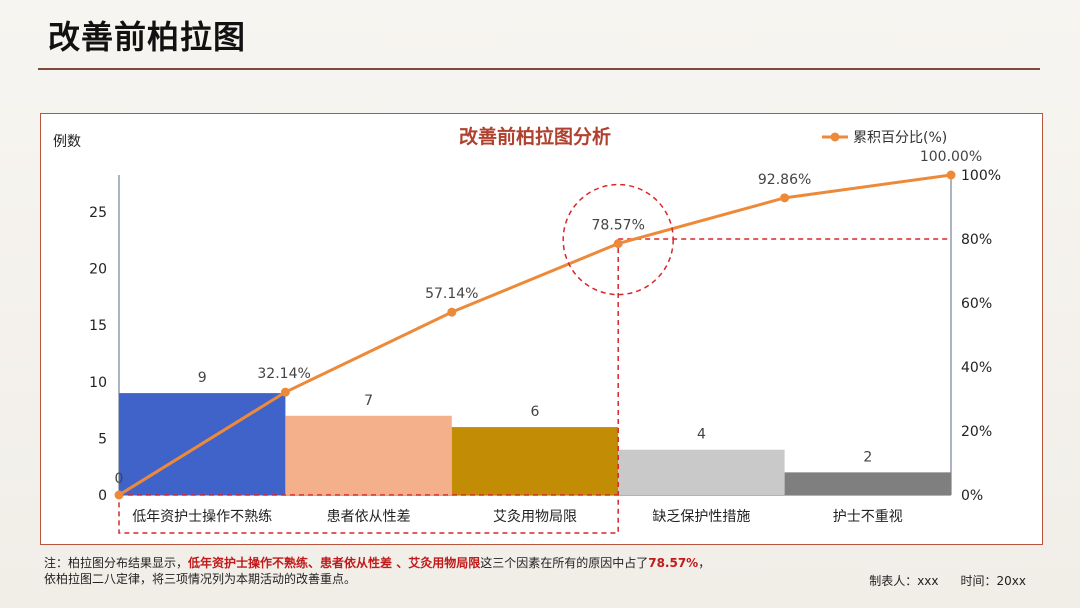  I want to click on cumulative-label: 32.14%, so click(283, 374).